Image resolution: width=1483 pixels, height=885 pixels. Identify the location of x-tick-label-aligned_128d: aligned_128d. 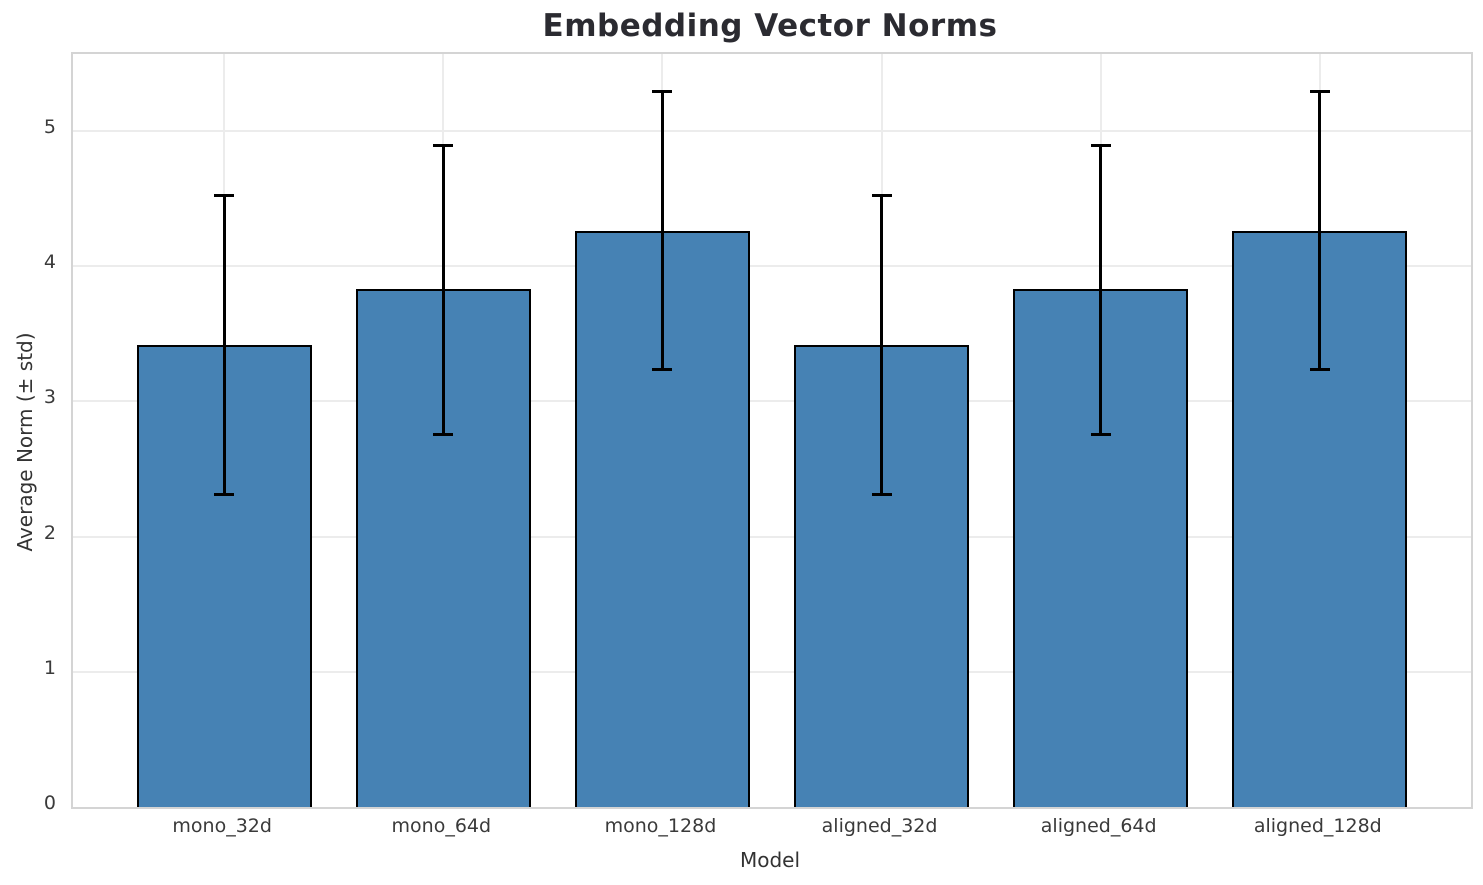
(1317, 826).